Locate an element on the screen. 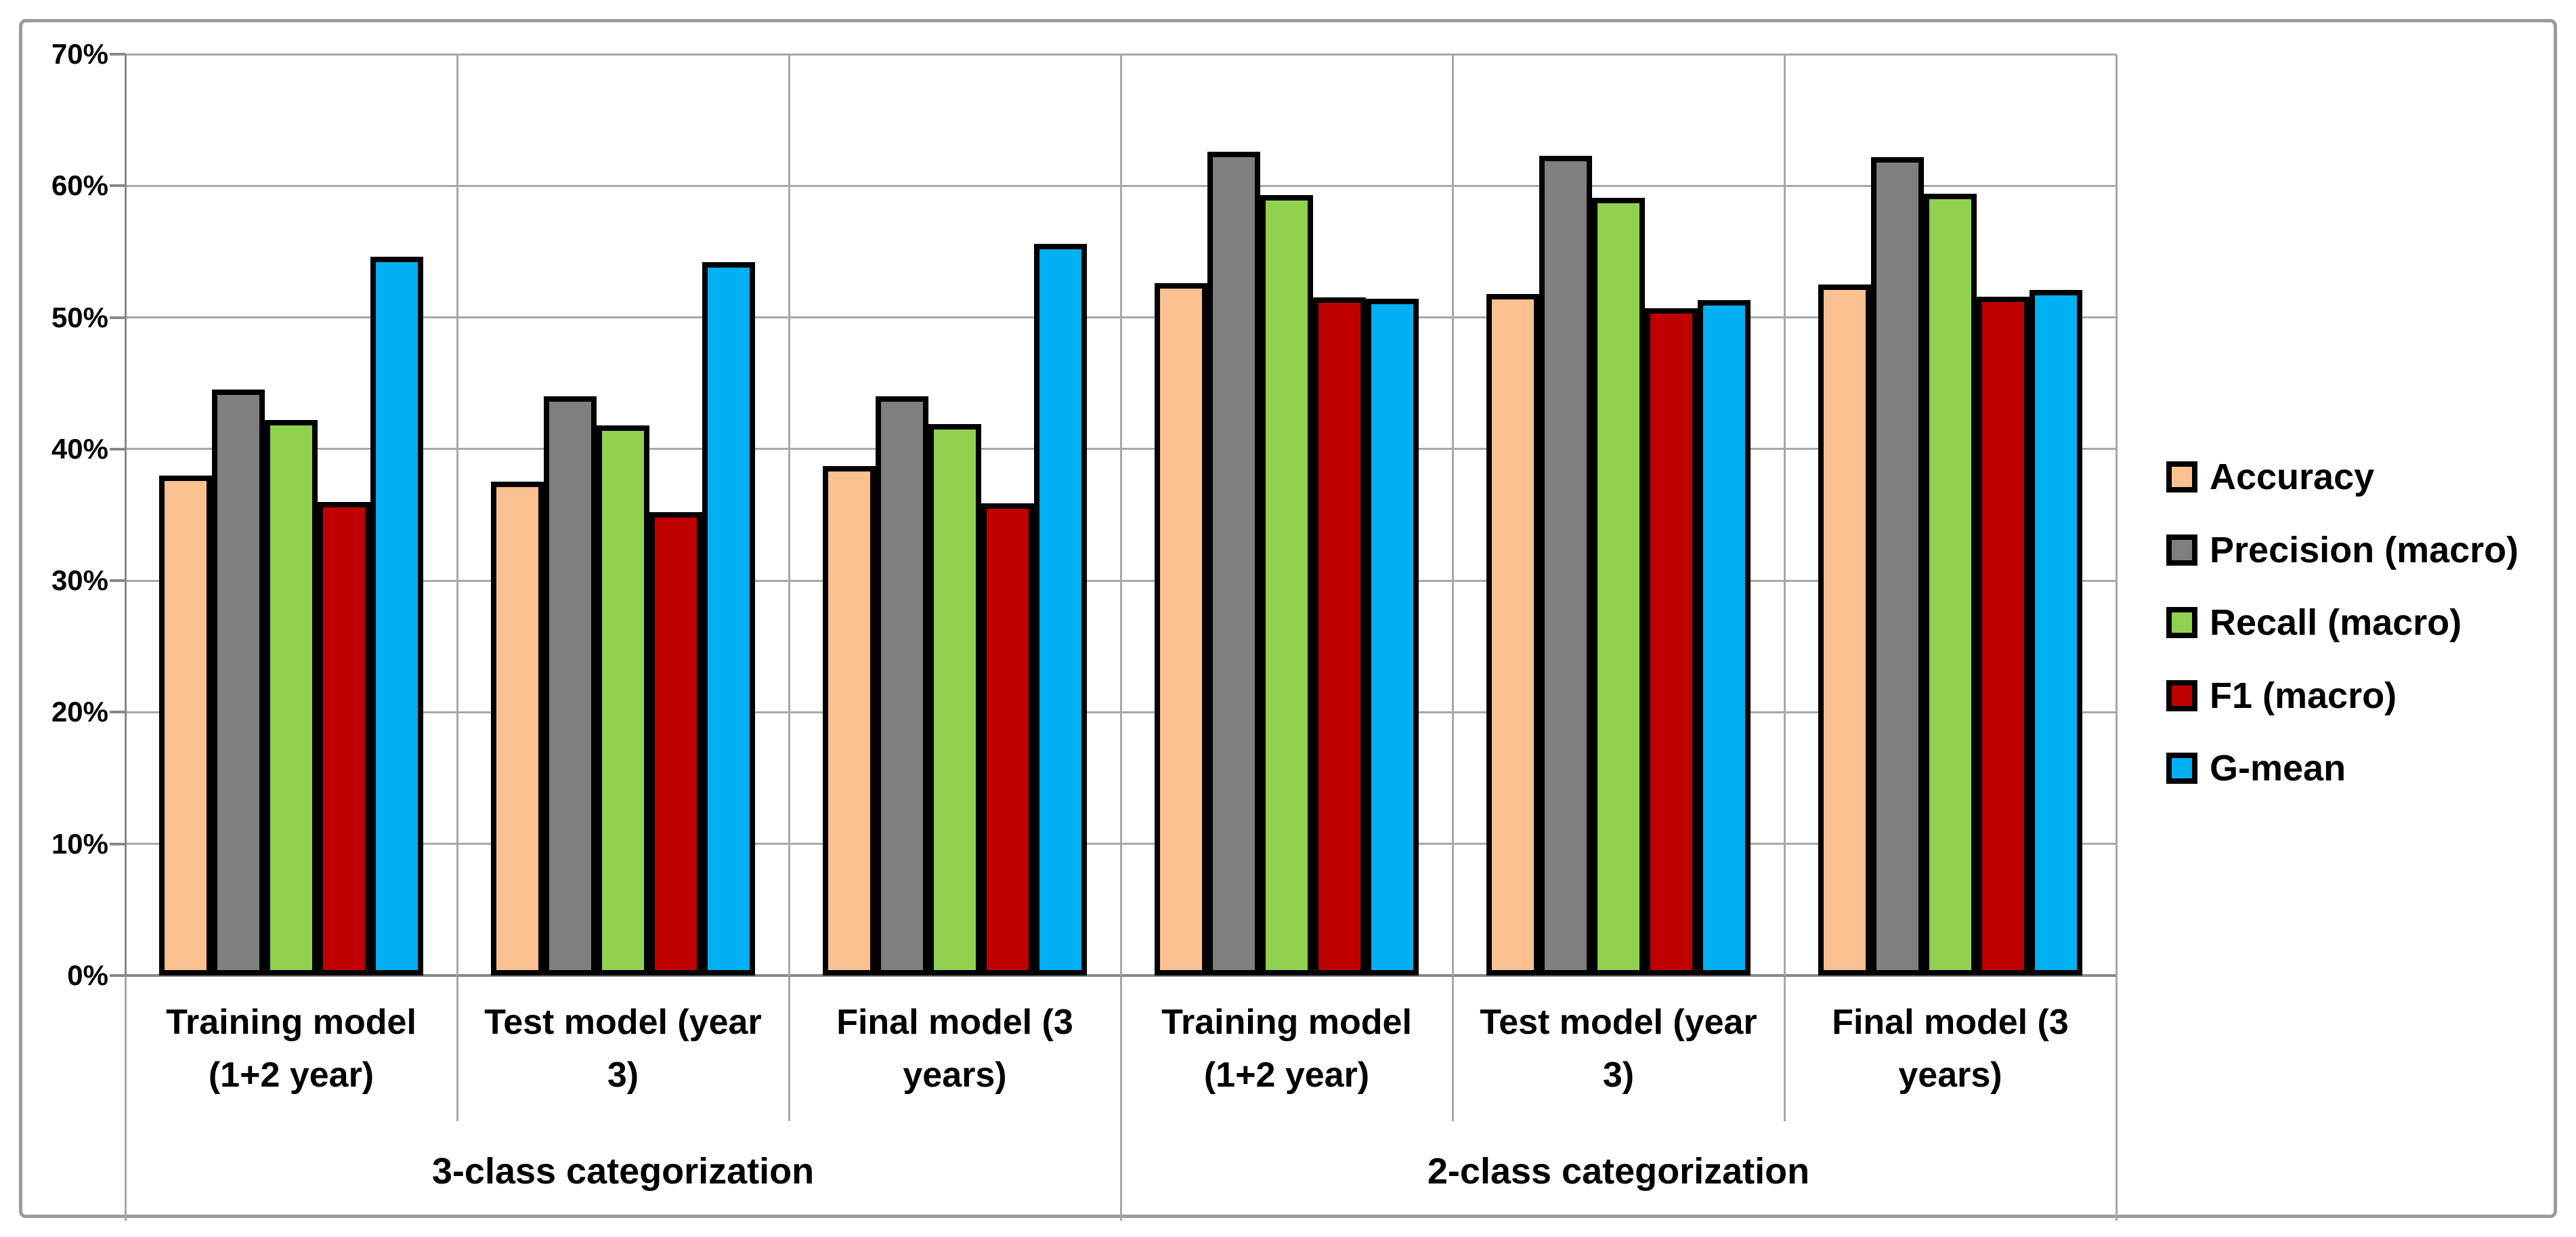 This screenshot has width=2576, height=1237. legend-item: Accuracy is located at coordinates (2270, 476).